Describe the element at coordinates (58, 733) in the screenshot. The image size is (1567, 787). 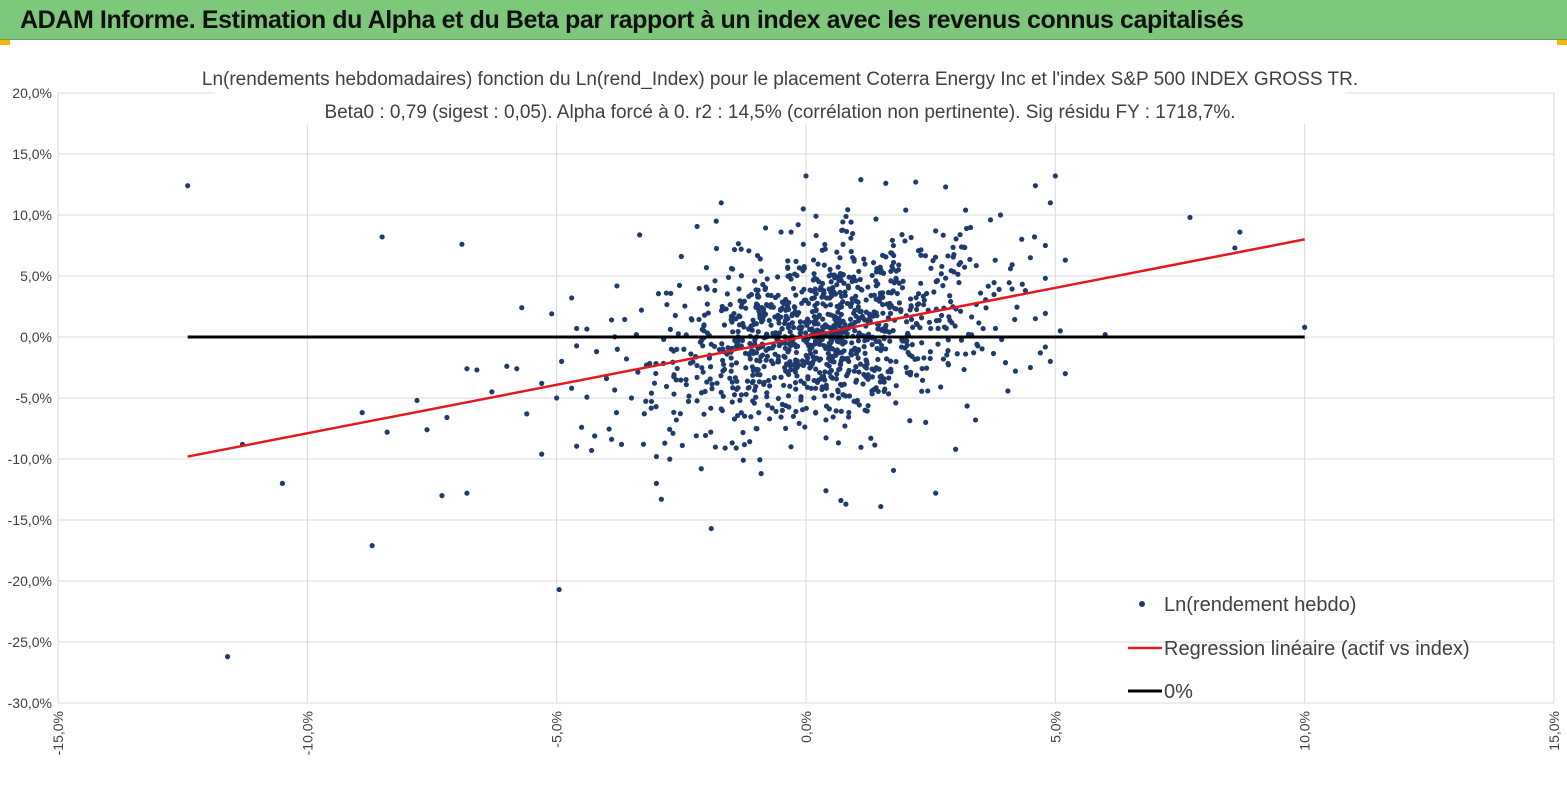
I see `x-tick-label: -15,0%` at that location.